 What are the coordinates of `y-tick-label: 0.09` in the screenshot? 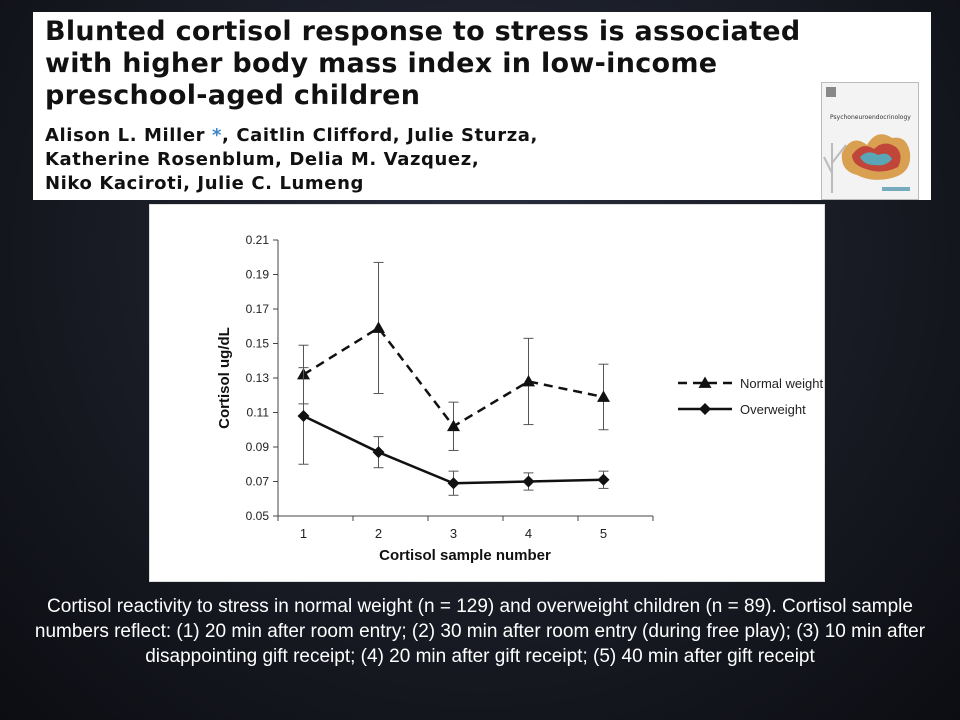 It's located at (258, 447).